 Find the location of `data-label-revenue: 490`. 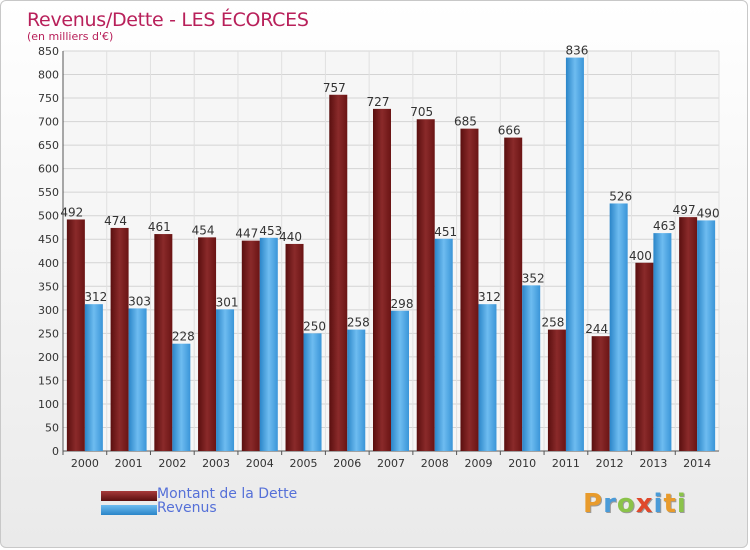

data-label-revenue: 490 is located at coordinates (708, 213).